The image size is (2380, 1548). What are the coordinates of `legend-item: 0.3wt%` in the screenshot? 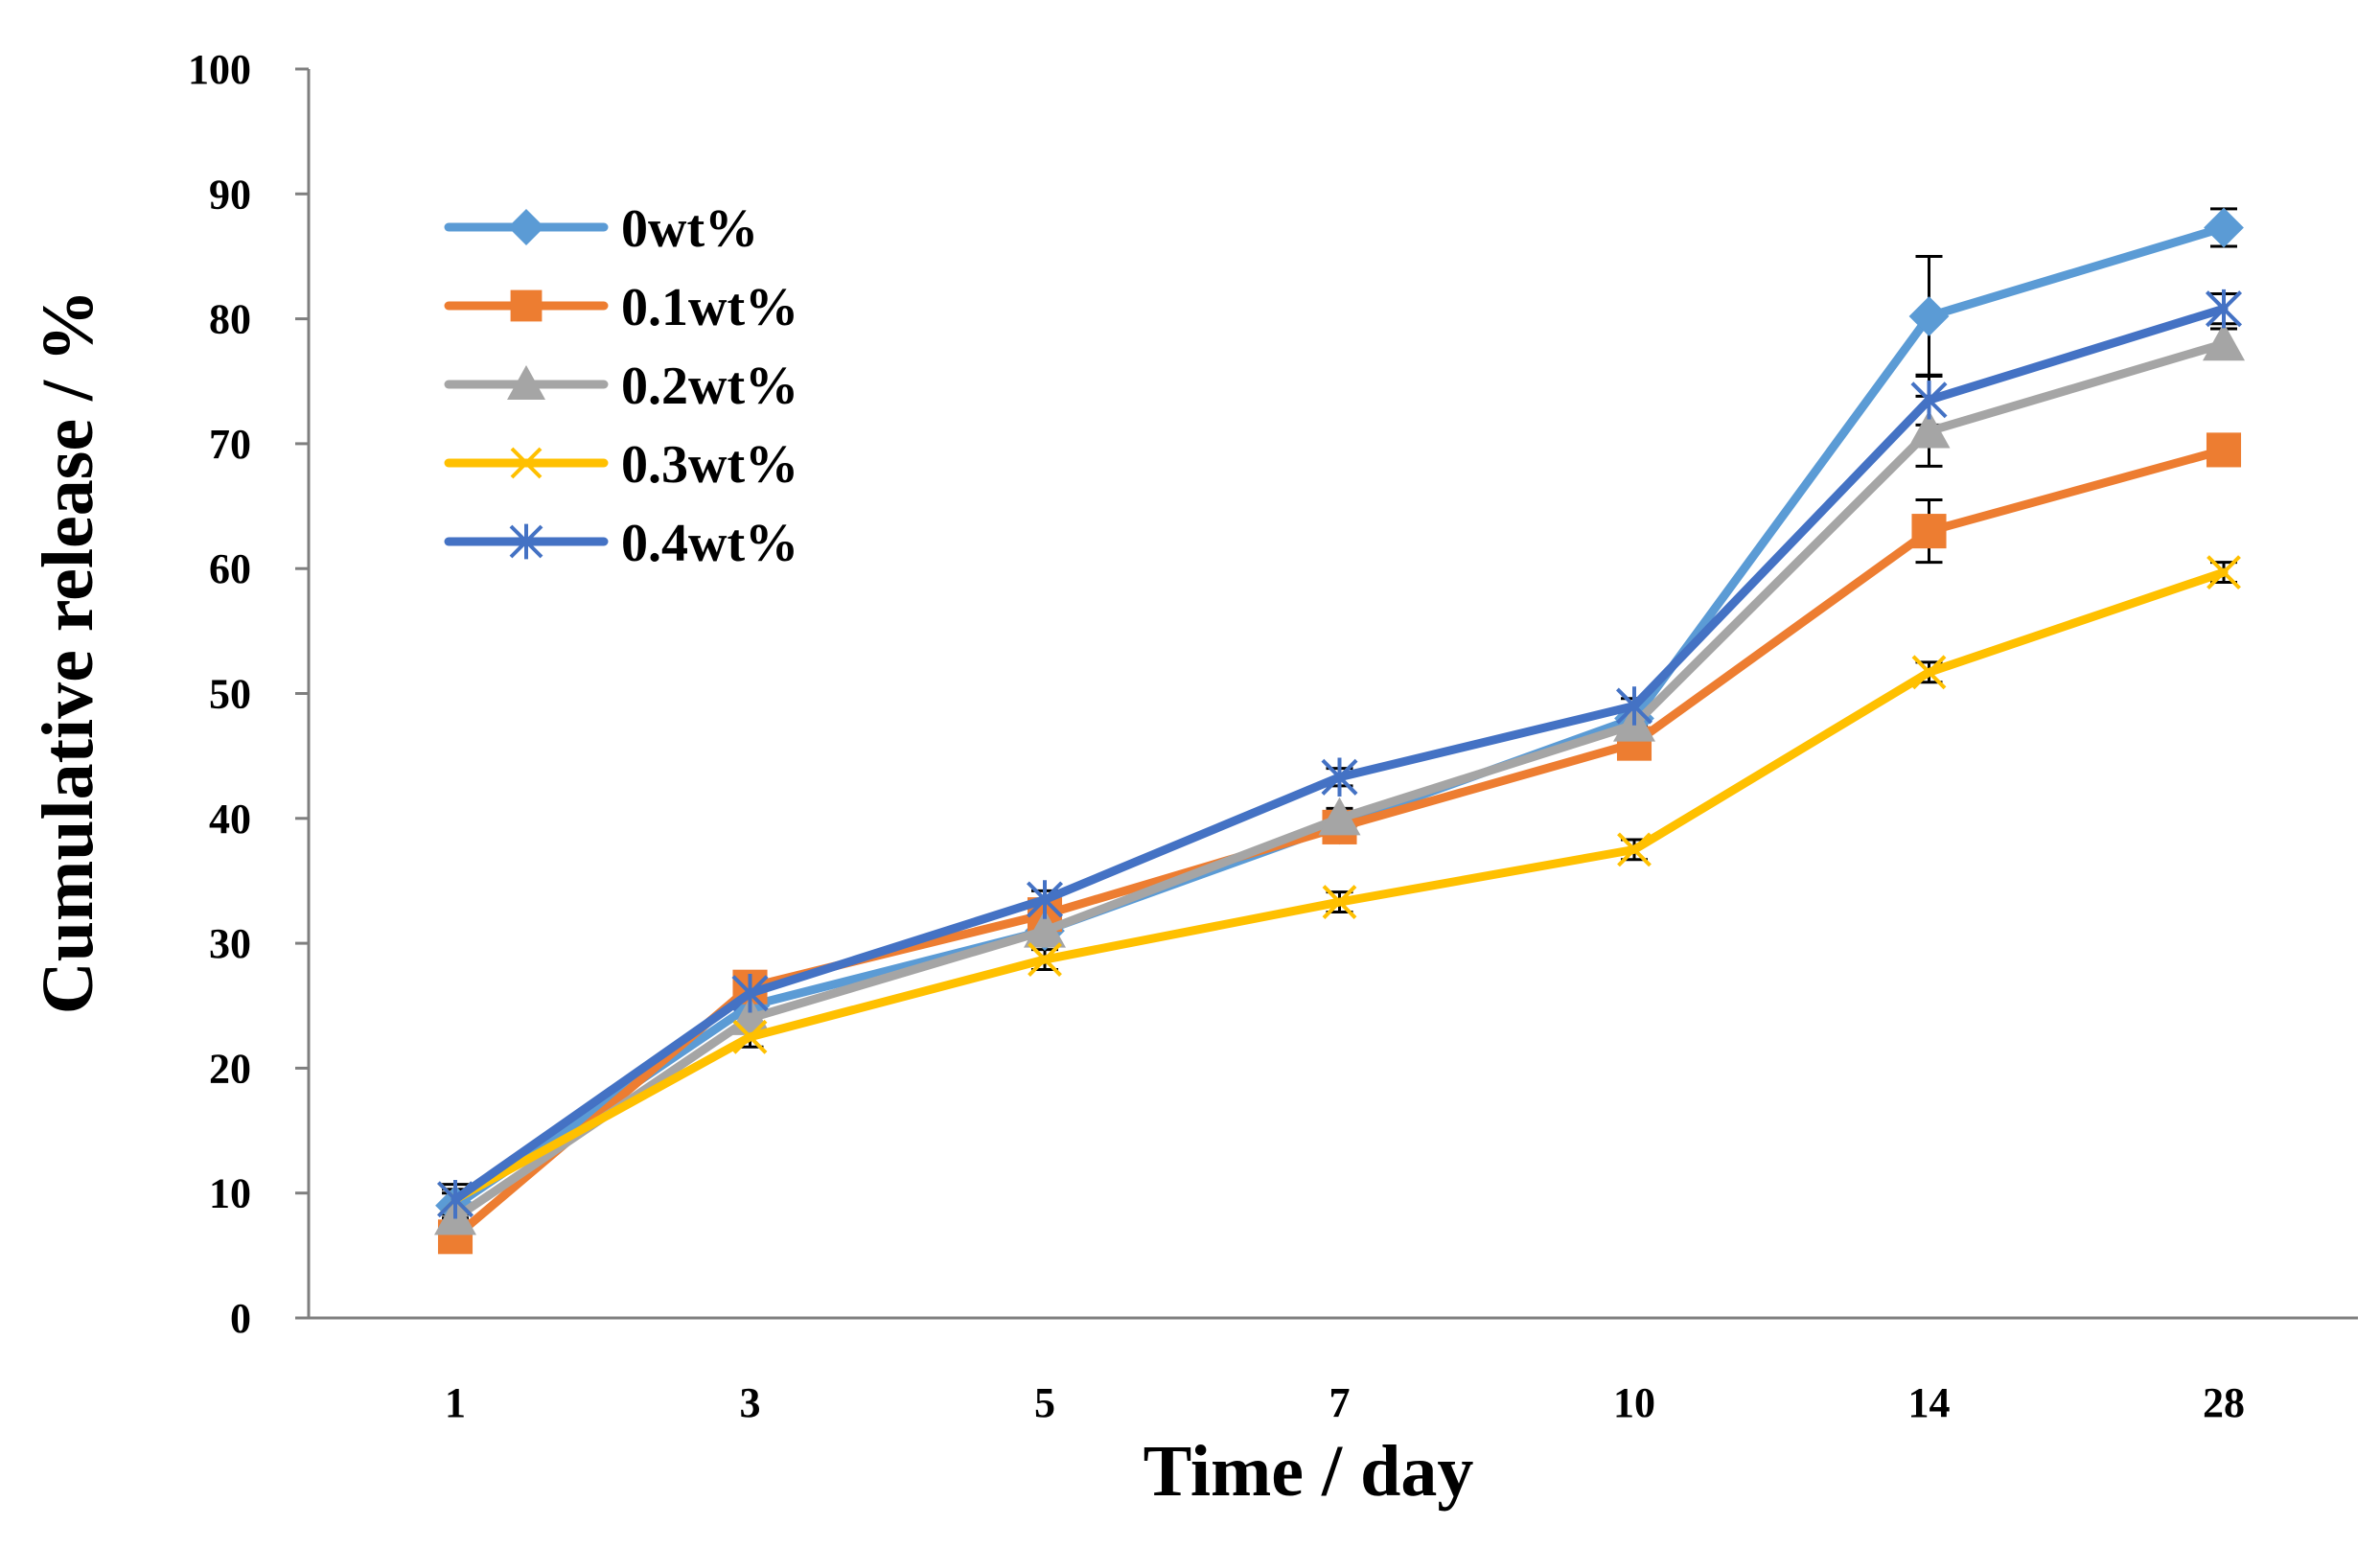 It's located at (621, 465).